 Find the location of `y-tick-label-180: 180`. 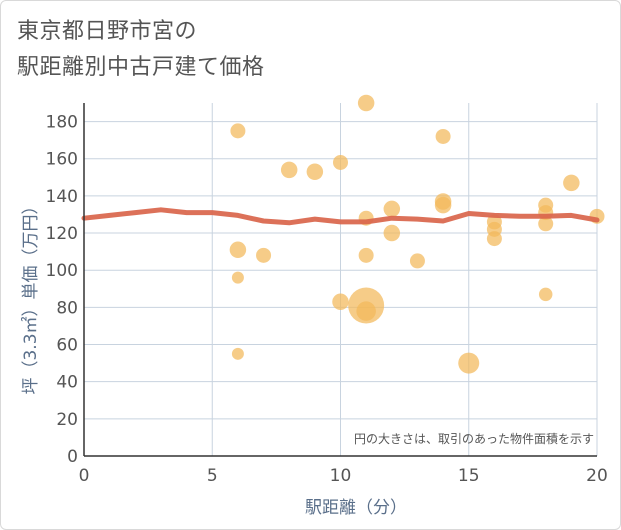

y-tick-label-180: 180 is located at coordinates (62, 123).